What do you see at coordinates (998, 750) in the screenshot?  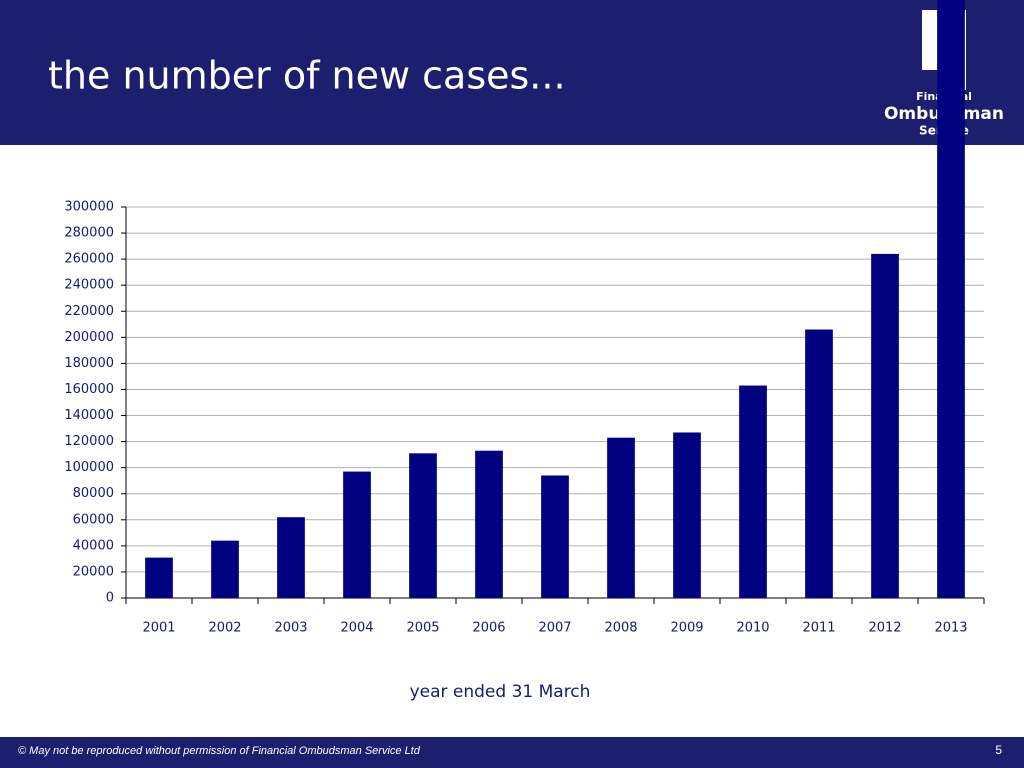 I see `page-number: 5` at bounding box center [998, 750].